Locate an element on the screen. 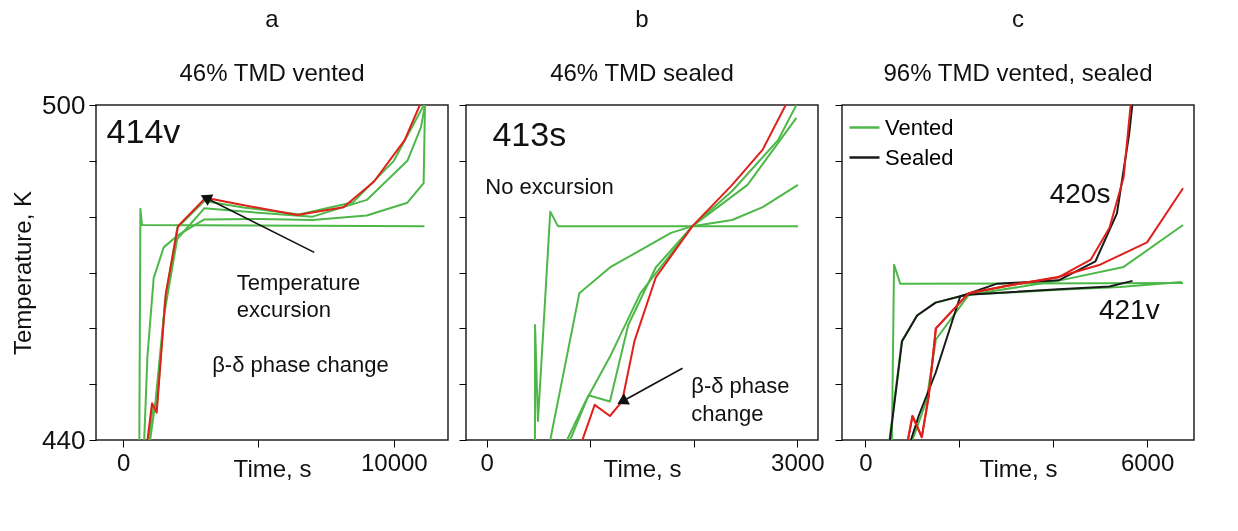 The height and width of the screenshot is (531, 1238). x-tick-label: 10000 is located at coordinates (394, 462).